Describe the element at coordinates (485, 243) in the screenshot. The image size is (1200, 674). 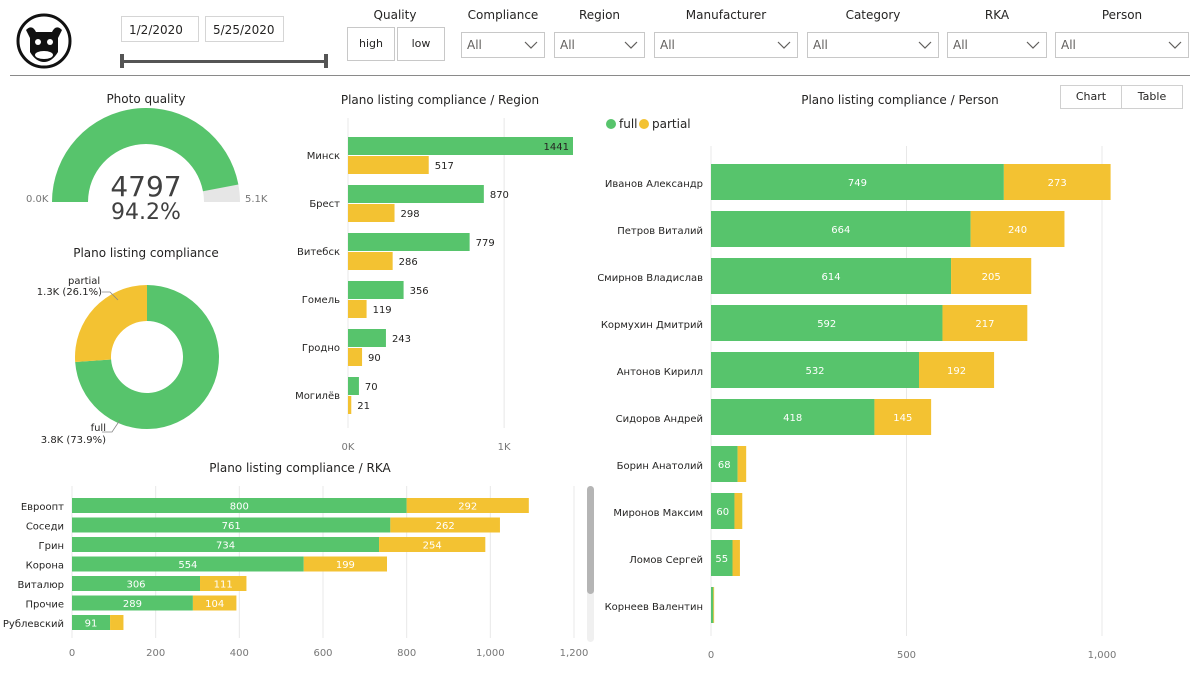
I see `region-full-value-label: 779` at that location.